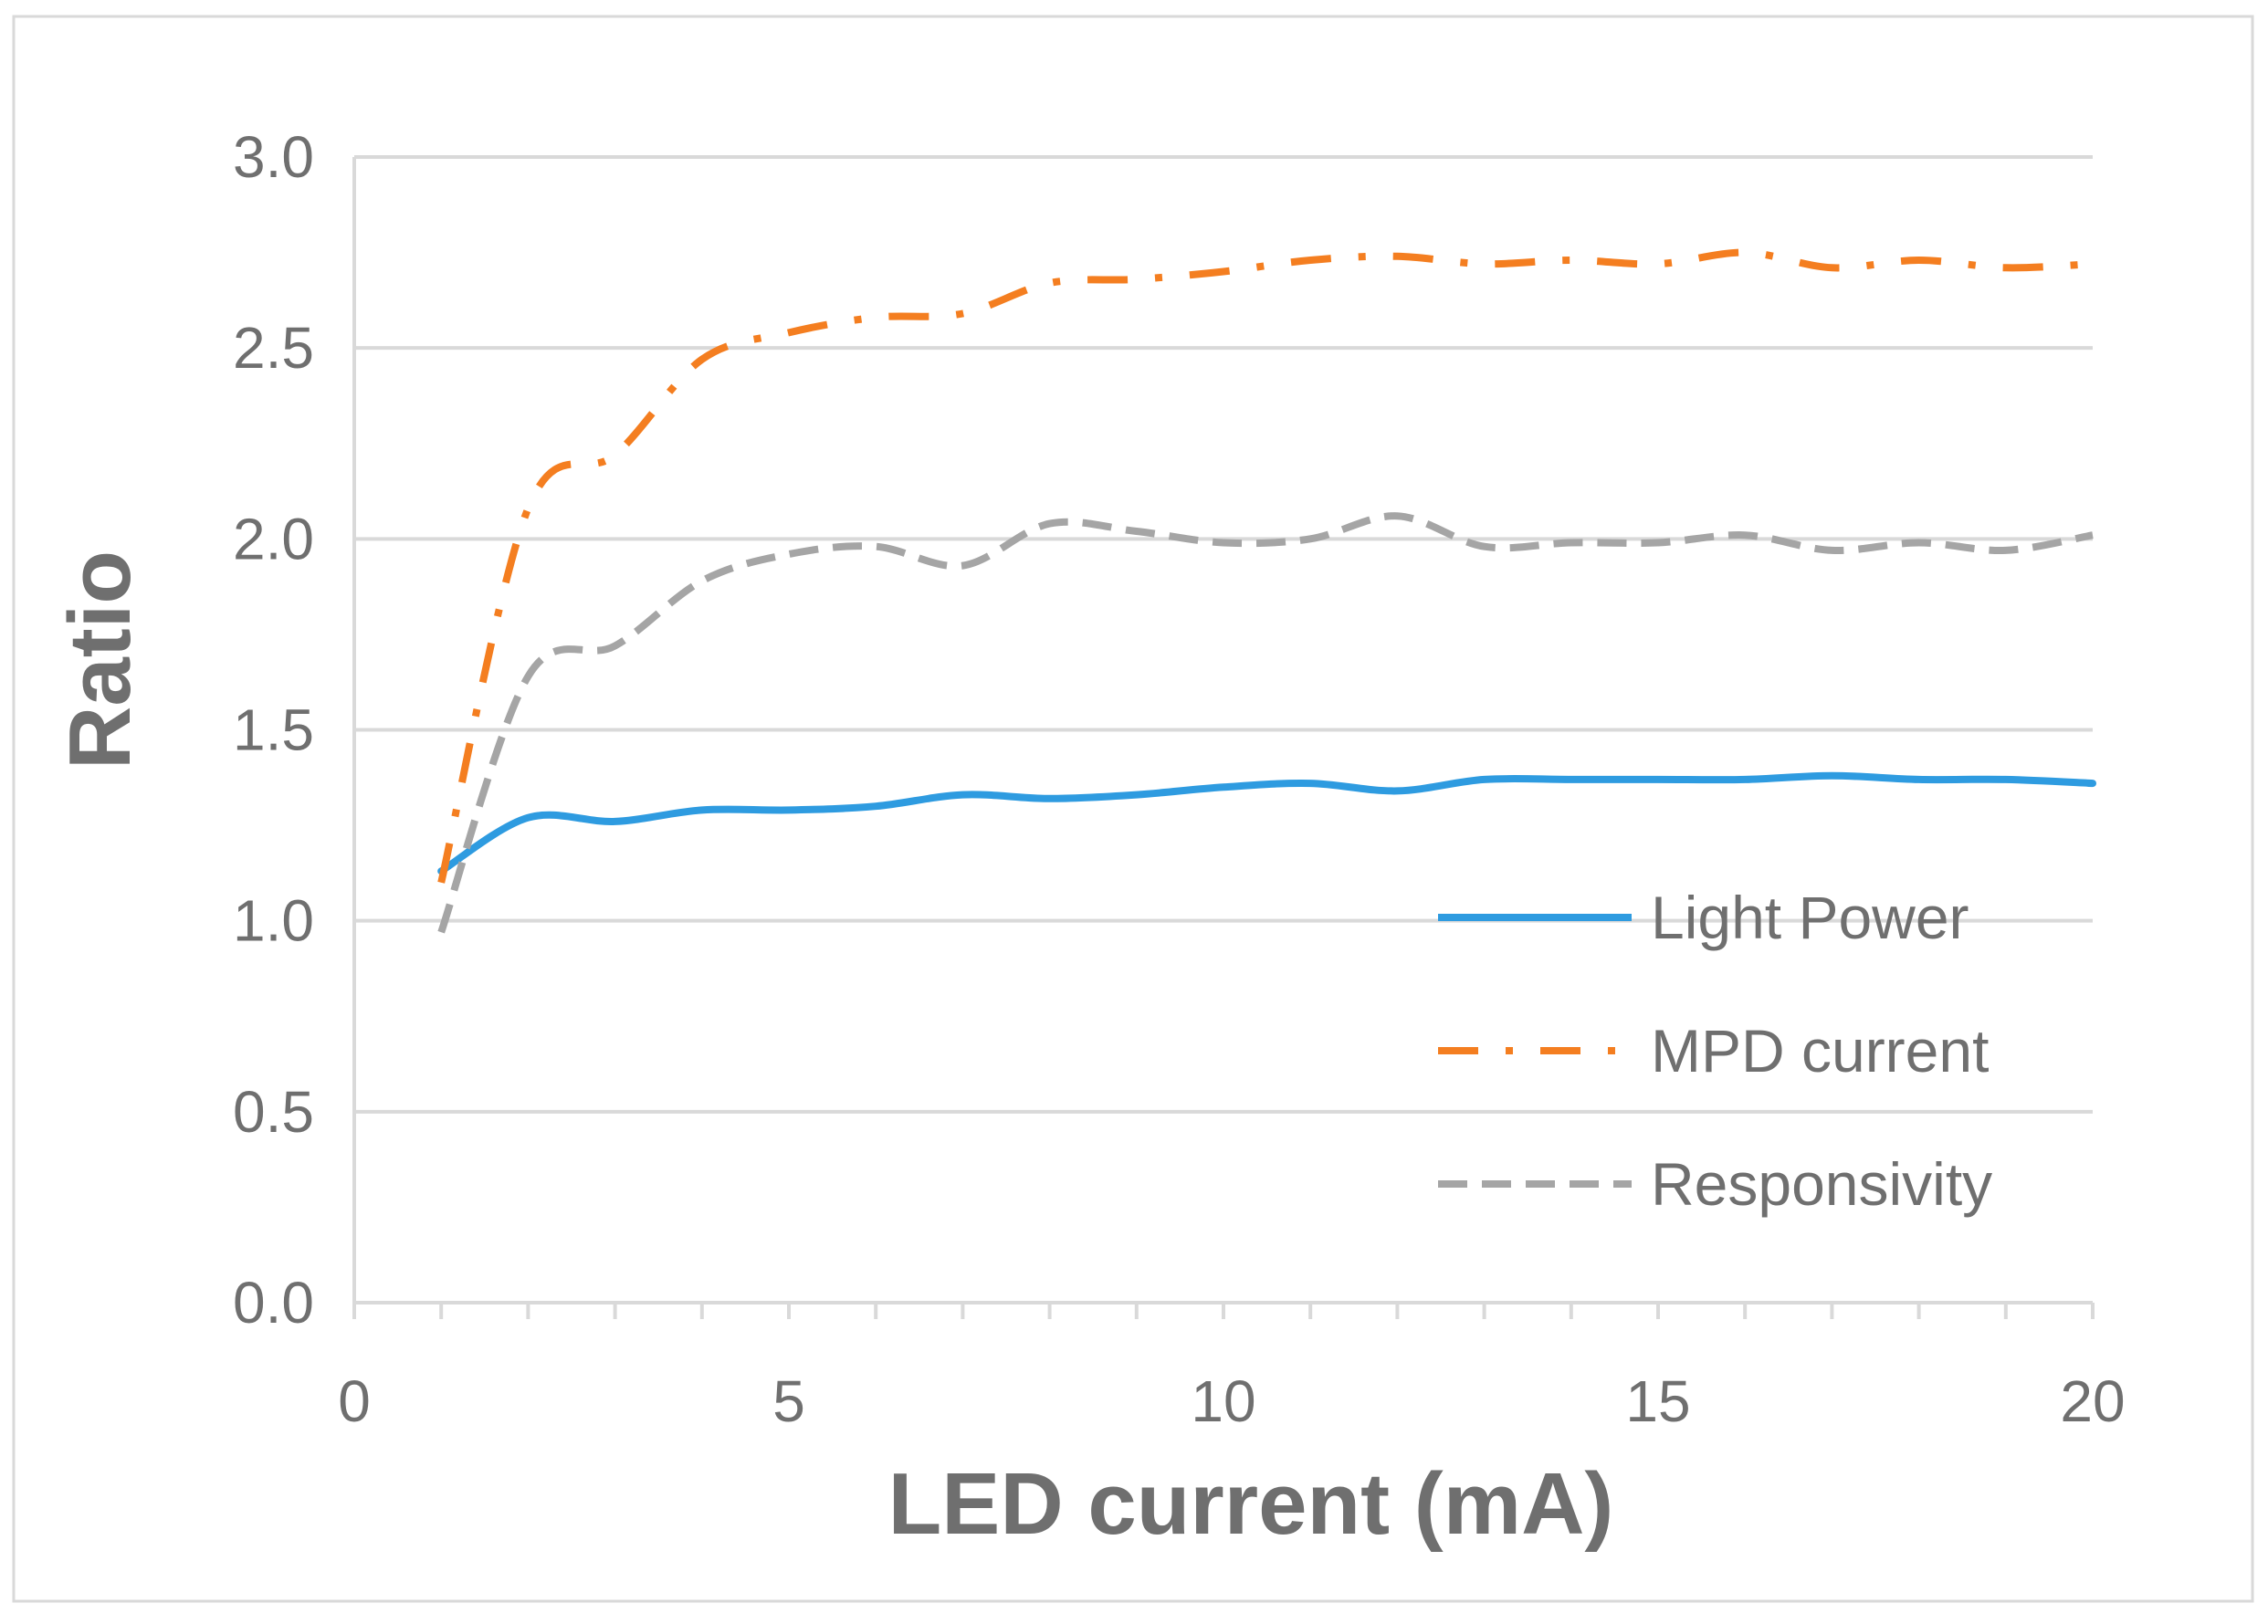 Image resolution: width=2268 pixels, height=1624 pixels. I want to click on y-tick-label: 2.0, so click(273, 538).